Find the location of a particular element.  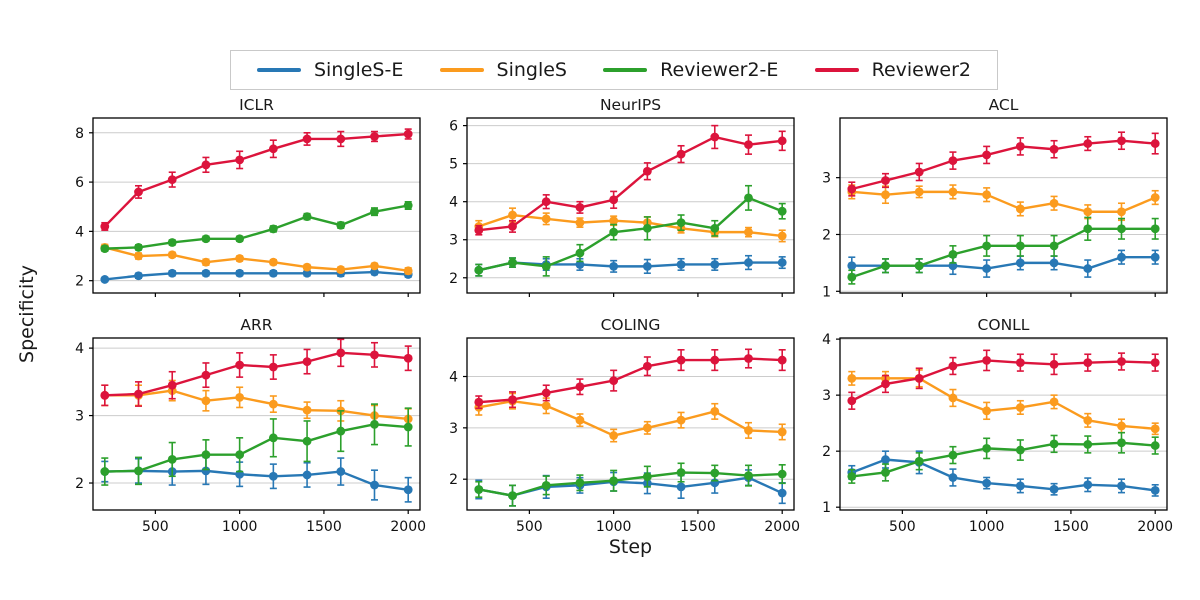

legend-line-swatch-singles is located at coordinates (461, 70).